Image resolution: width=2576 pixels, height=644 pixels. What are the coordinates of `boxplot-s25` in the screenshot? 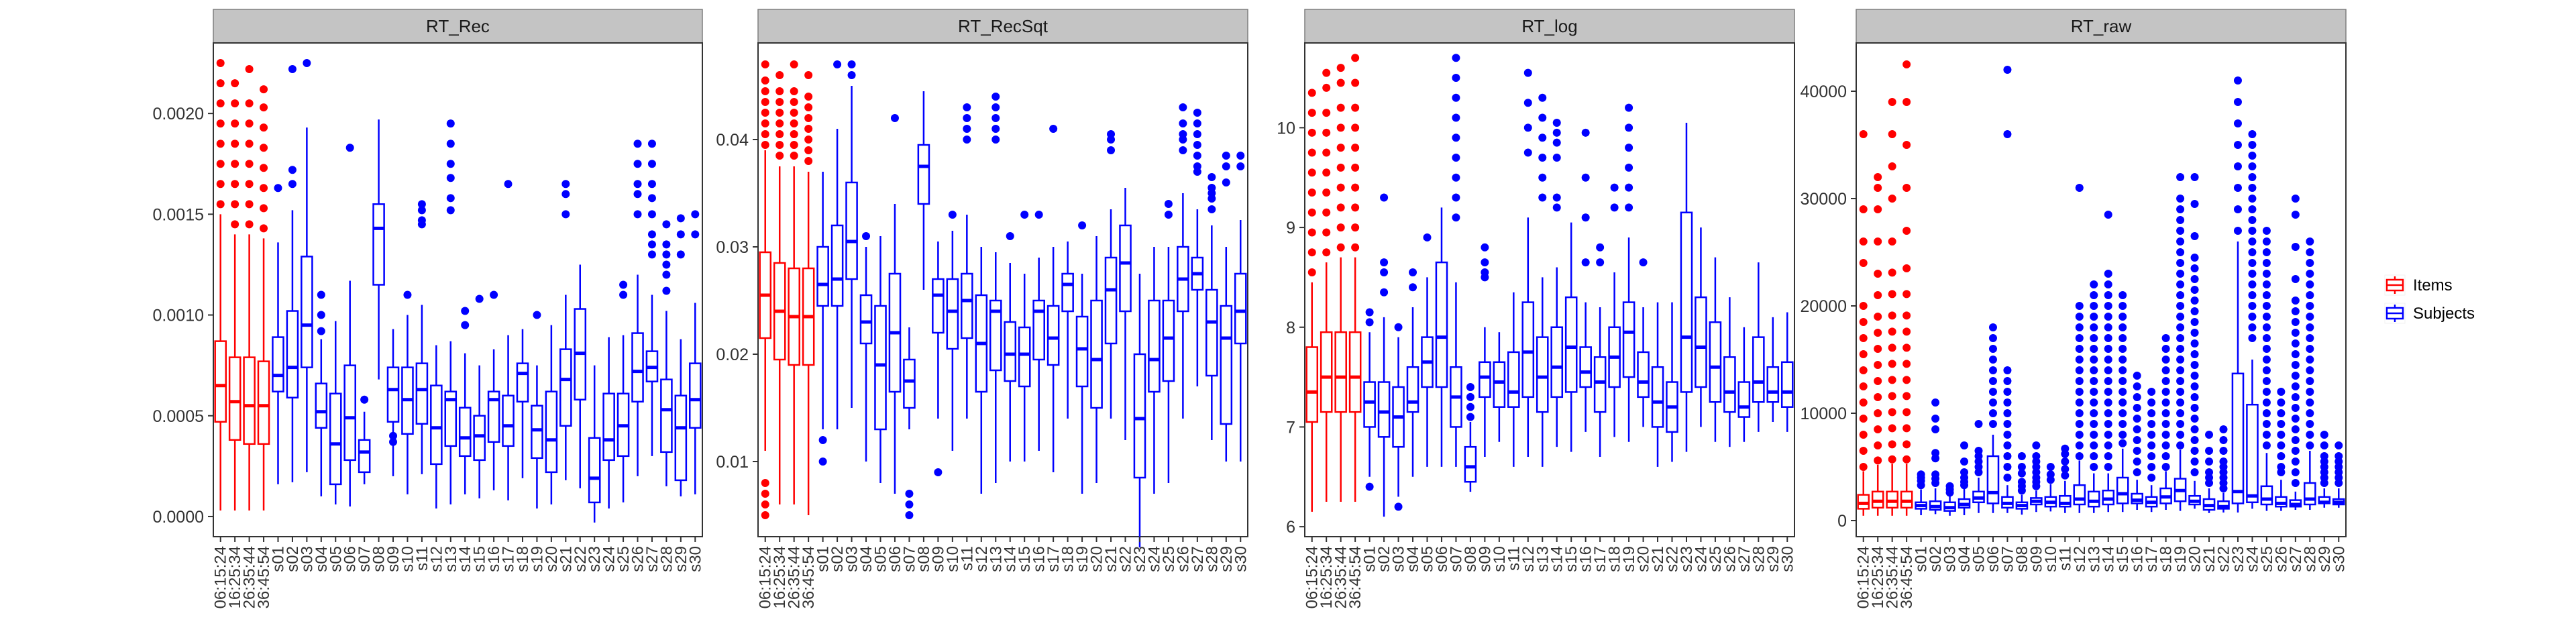 It's located at (1715, 349).